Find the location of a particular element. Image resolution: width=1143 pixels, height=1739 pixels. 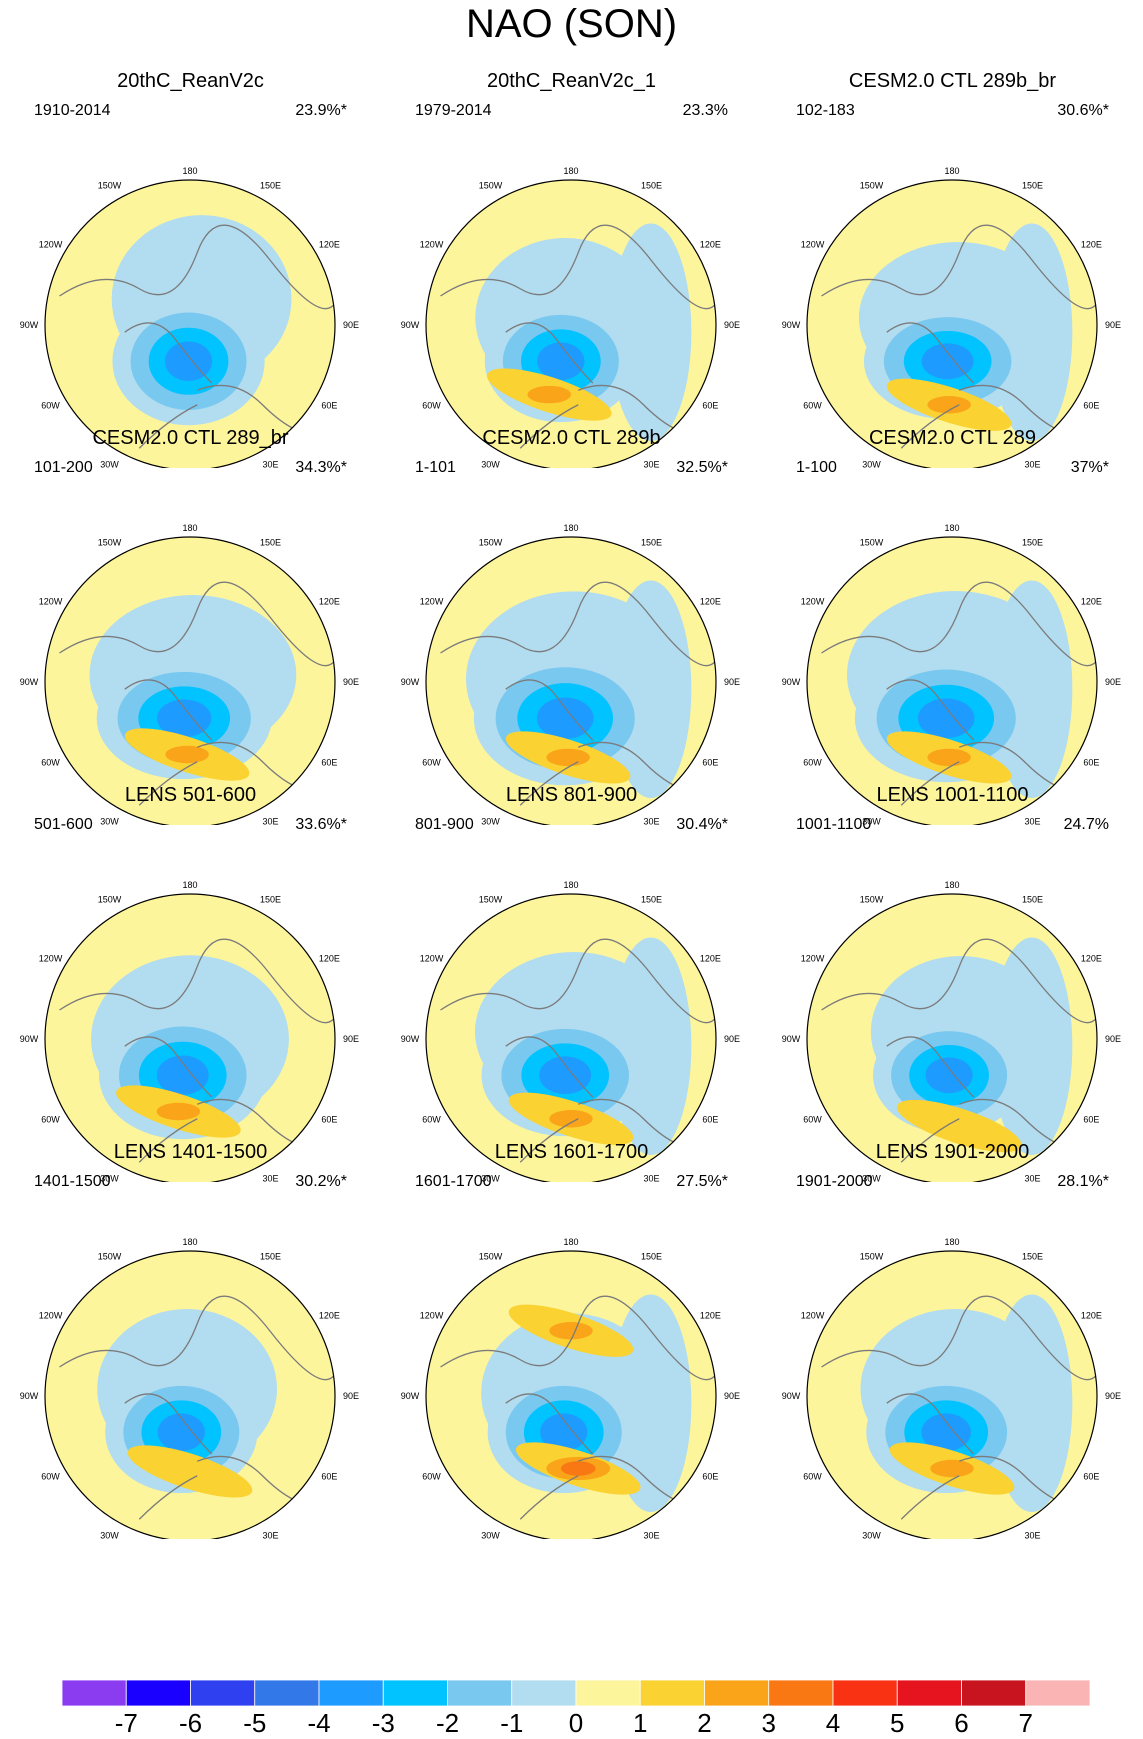

panel-variance-explained: 32.5%* is located at coordinates (702, 467).